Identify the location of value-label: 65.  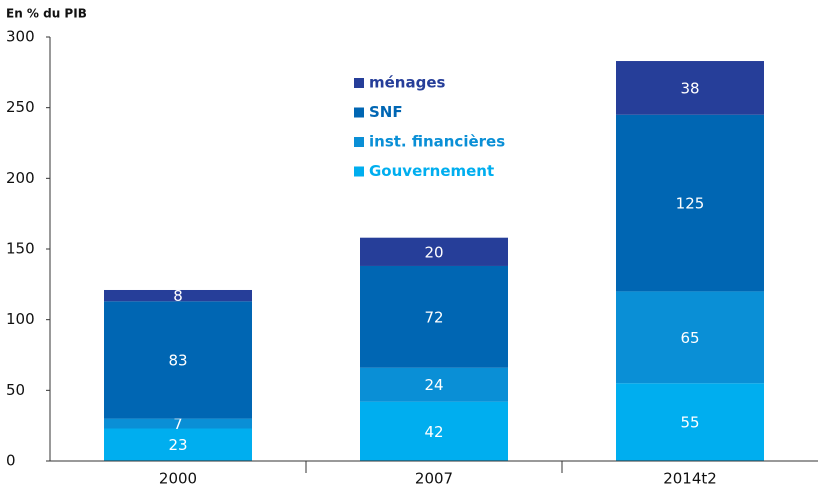
(689, 338).